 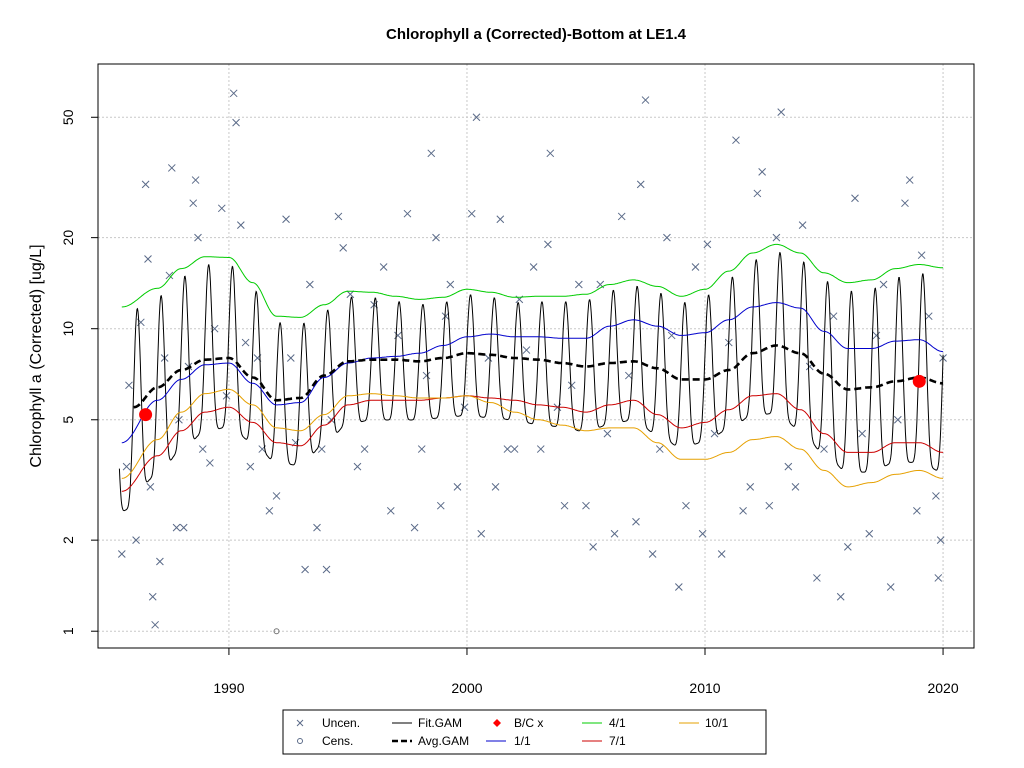 What do you see at coordinates (497, 723) in the screenshot?
I see `legend-bc-symbol` at bounding box center [497, 723].